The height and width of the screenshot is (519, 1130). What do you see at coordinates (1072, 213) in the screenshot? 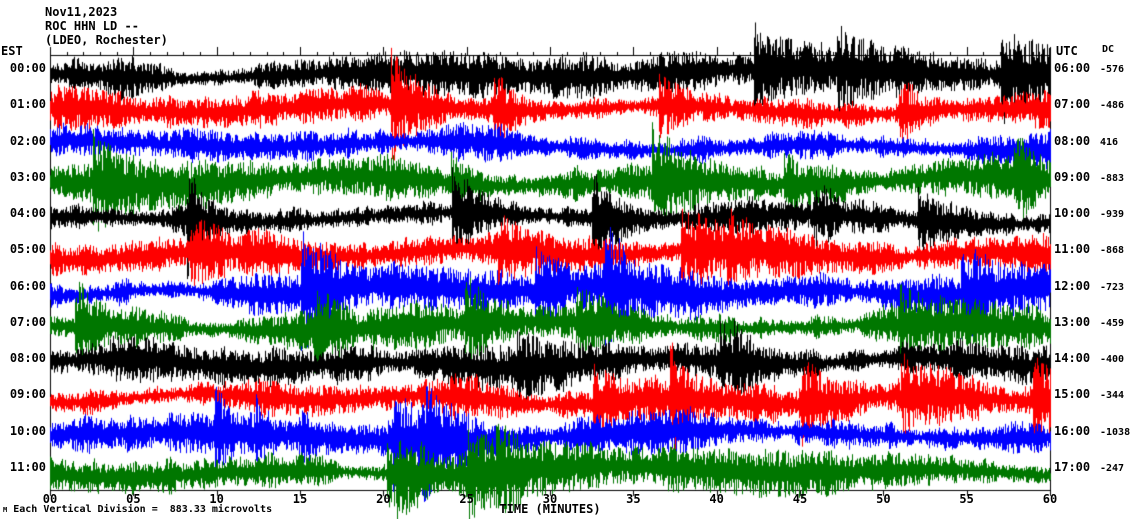
I see `utc-label: 10:00` at bounding box center [1072, 213].